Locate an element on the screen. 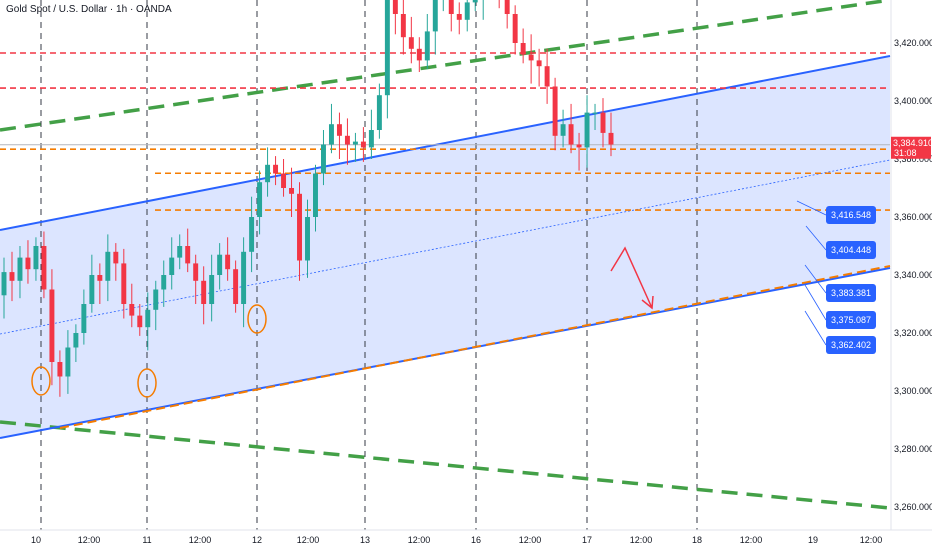 The image size is (932, 550). countdown-timer: 31:08 is located at coordinates (905, 153).